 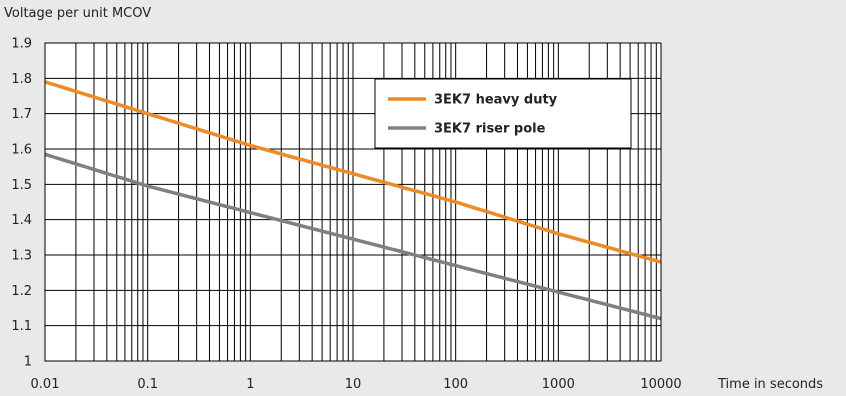 What do you see at coordinates (21, 220) in the screenshot?
I see `y-tick-label: 1.4` at bounding box center [21, 220].